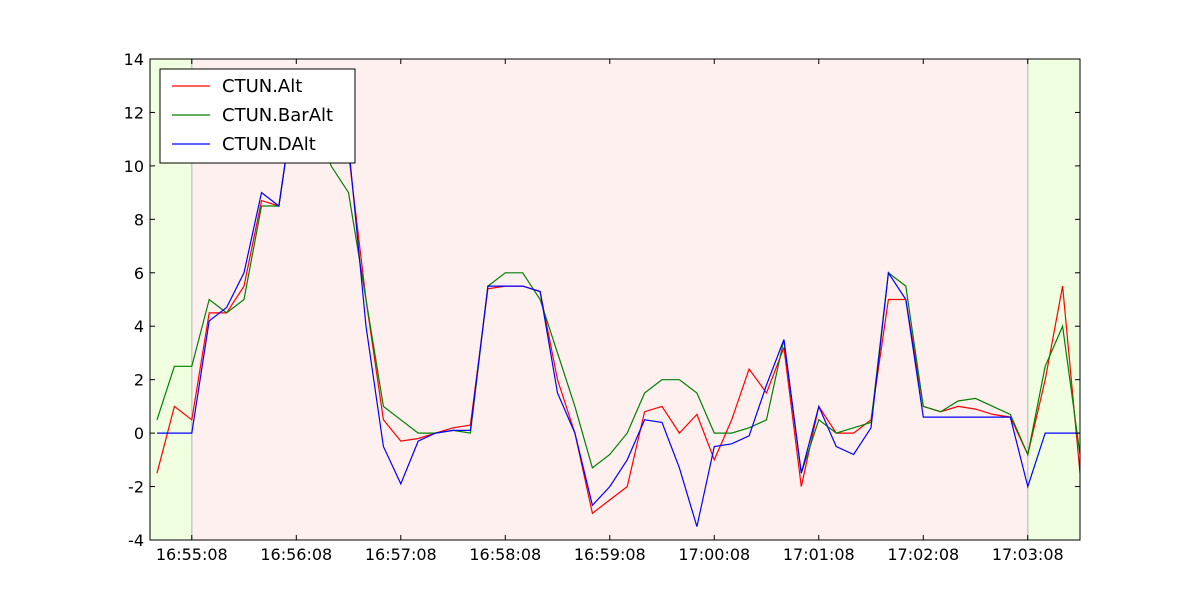  What do you see at coordinates (139, 273) in the screenshot?
I see `y-tick-label: 6` at bounding box center [139, 273].